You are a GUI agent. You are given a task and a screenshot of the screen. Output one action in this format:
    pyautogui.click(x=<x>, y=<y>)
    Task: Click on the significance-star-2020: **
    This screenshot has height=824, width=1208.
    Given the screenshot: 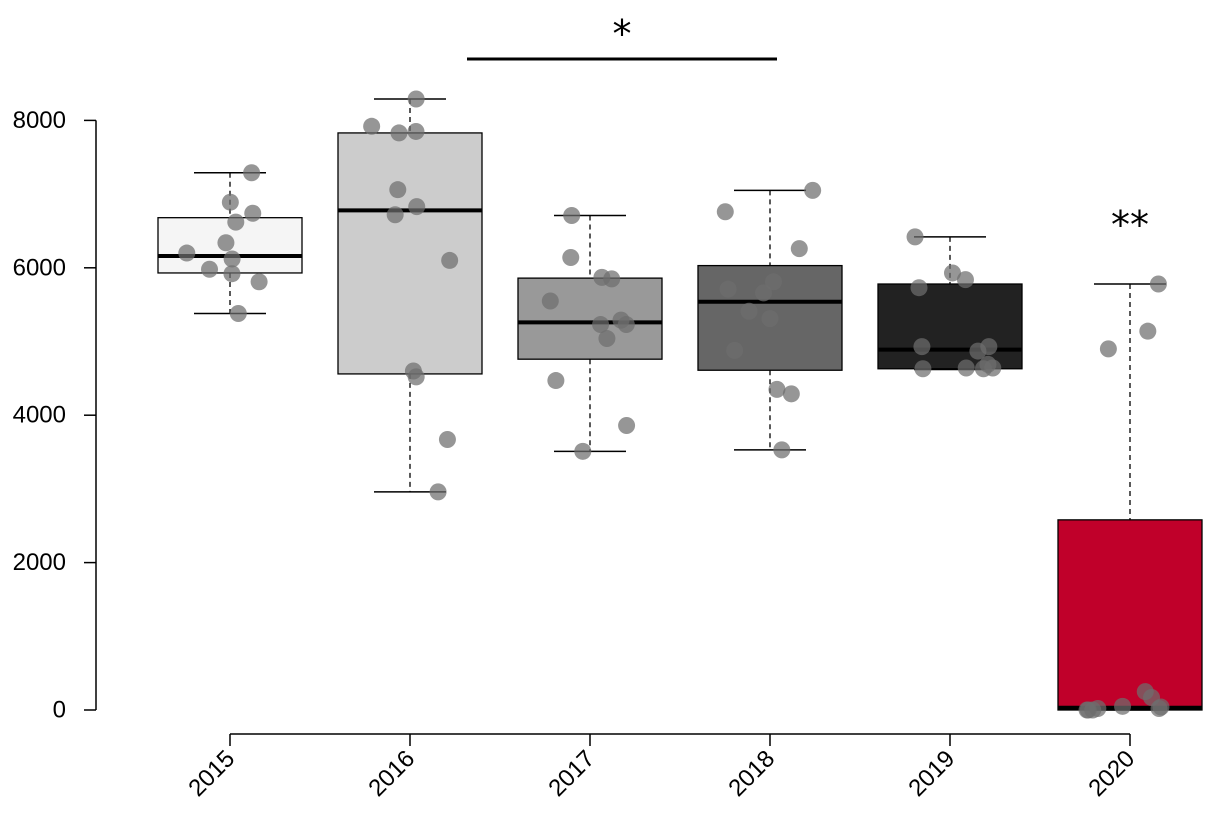 What is the action you would take?
    pyautogui.click(x=1130, y=225)
    